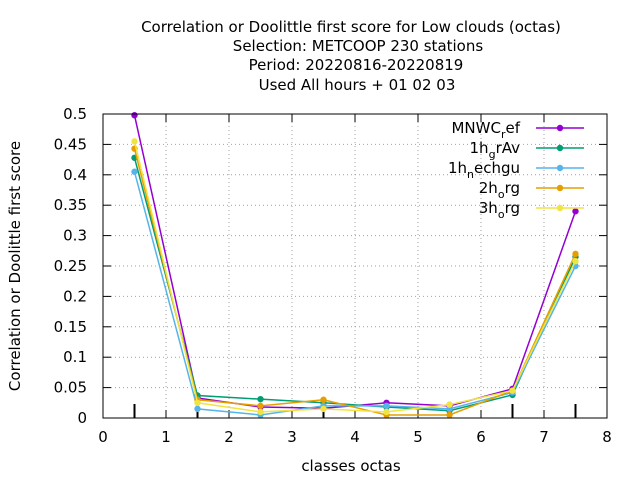 This screenshot has width=640, height=484. What do you see at coordinates (75, 357) in the screenshot?
I see `y-tick-label: 0.1` at bounding box center [75, 357].